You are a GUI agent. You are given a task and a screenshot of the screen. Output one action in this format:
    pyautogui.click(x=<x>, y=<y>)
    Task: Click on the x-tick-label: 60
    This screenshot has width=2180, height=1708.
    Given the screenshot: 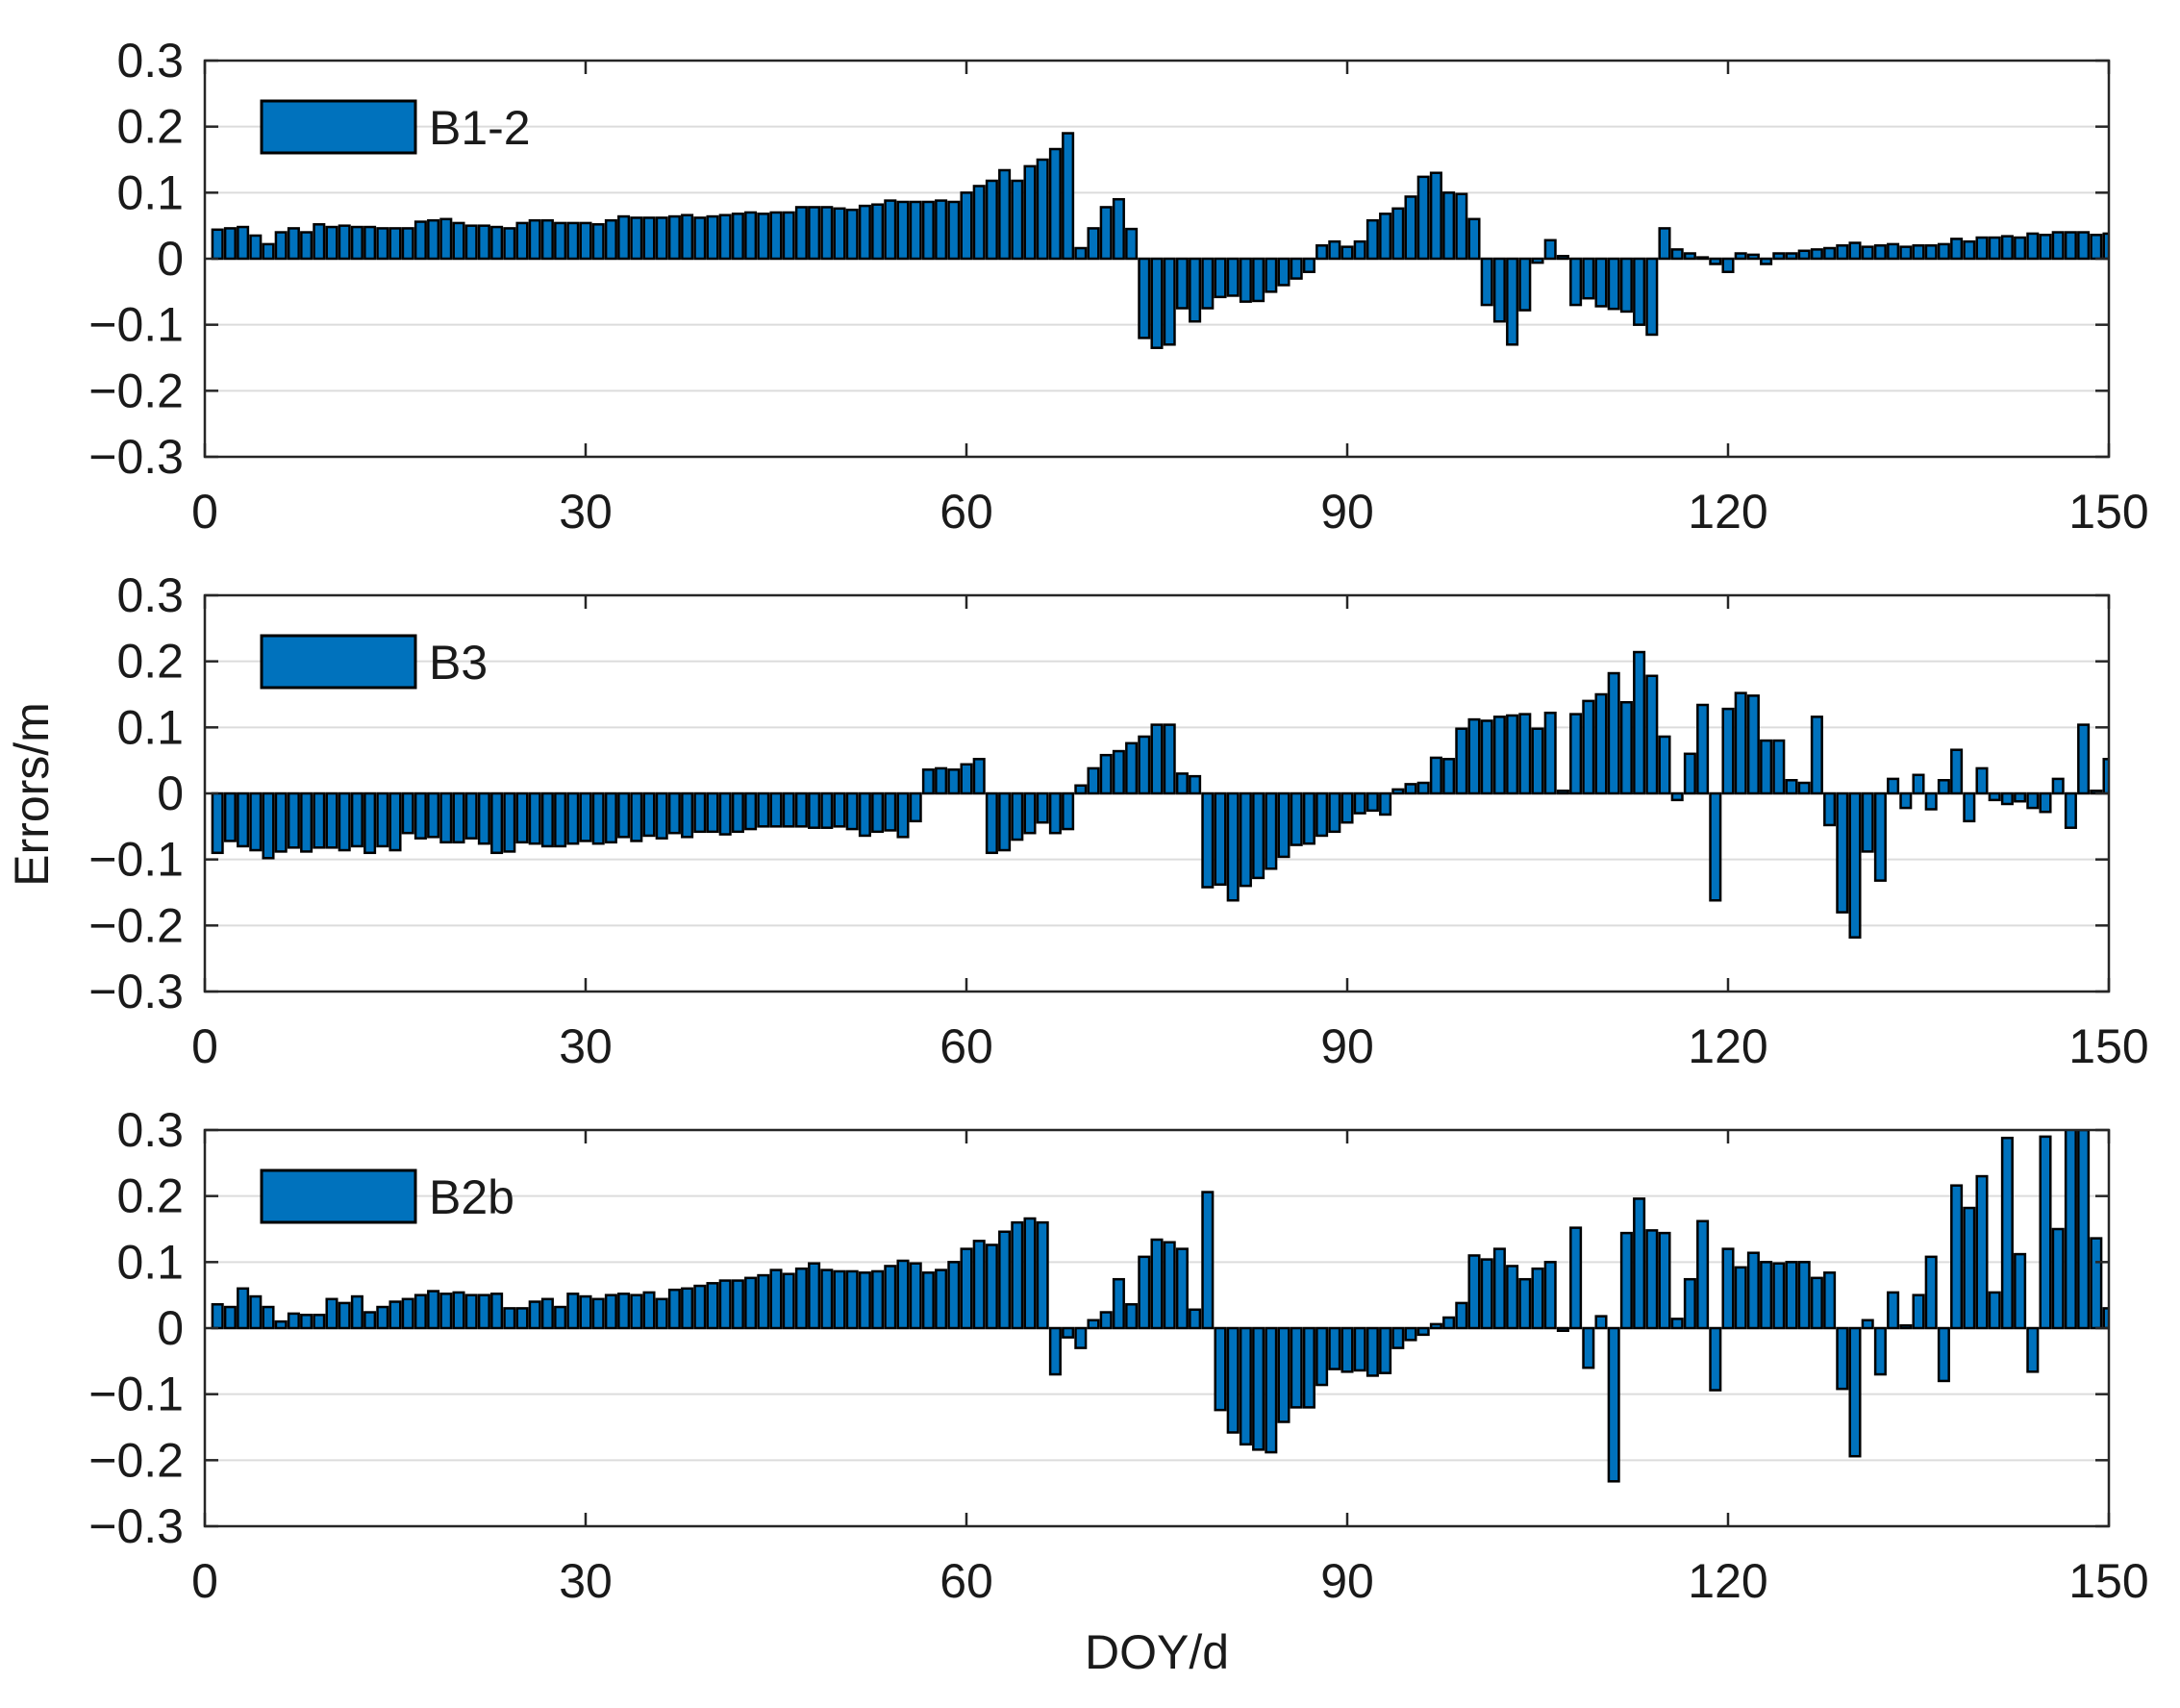 What is the action you would take?
    pyautogui.click(x=966, y=1046)
    